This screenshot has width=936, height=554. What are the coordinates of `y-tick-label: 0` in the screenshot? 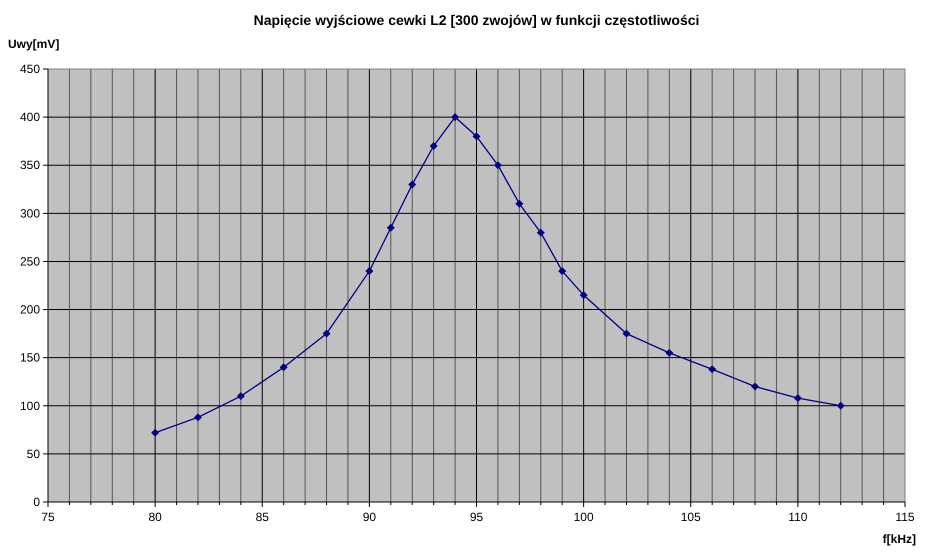 It's located at (36, 502).